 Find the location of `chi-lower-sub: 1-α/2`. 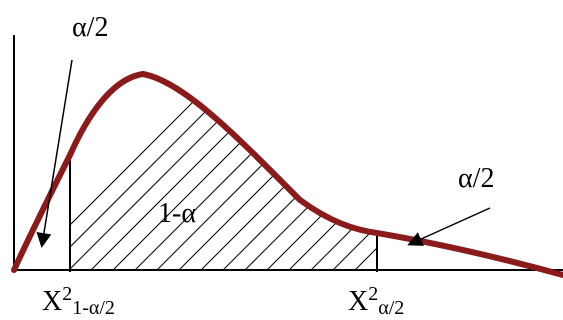

chi-lower-sub: 1-α/2 is located at coordinates (93, 308).